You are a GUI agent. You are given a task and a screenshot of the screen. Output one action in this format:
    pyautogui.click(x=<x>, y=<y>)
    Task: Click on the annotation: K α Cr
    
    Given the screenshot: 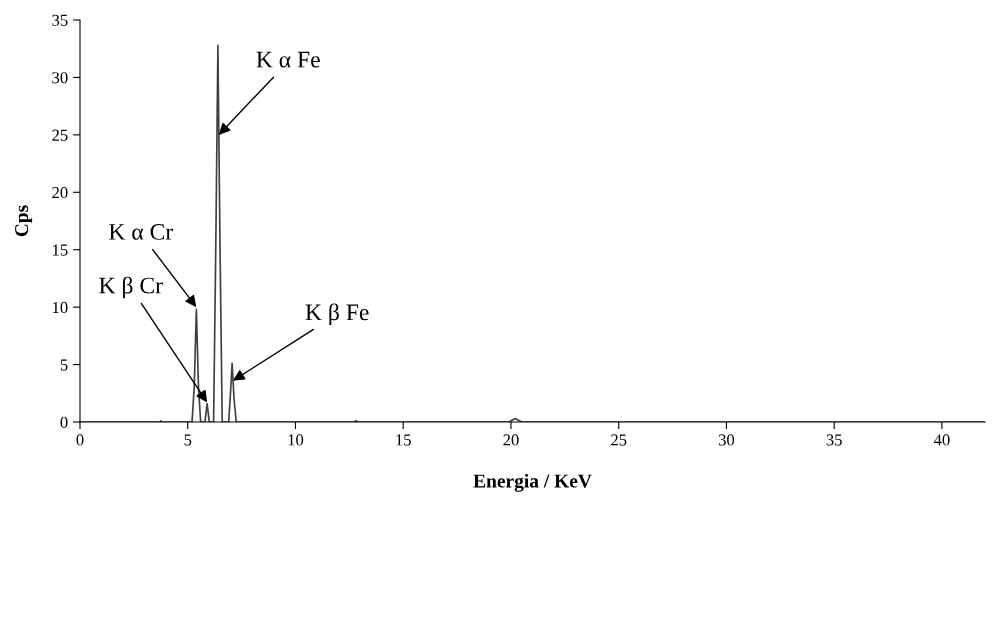 What is the action you would take?
    pyautogui.click(x=141, y=231)
    